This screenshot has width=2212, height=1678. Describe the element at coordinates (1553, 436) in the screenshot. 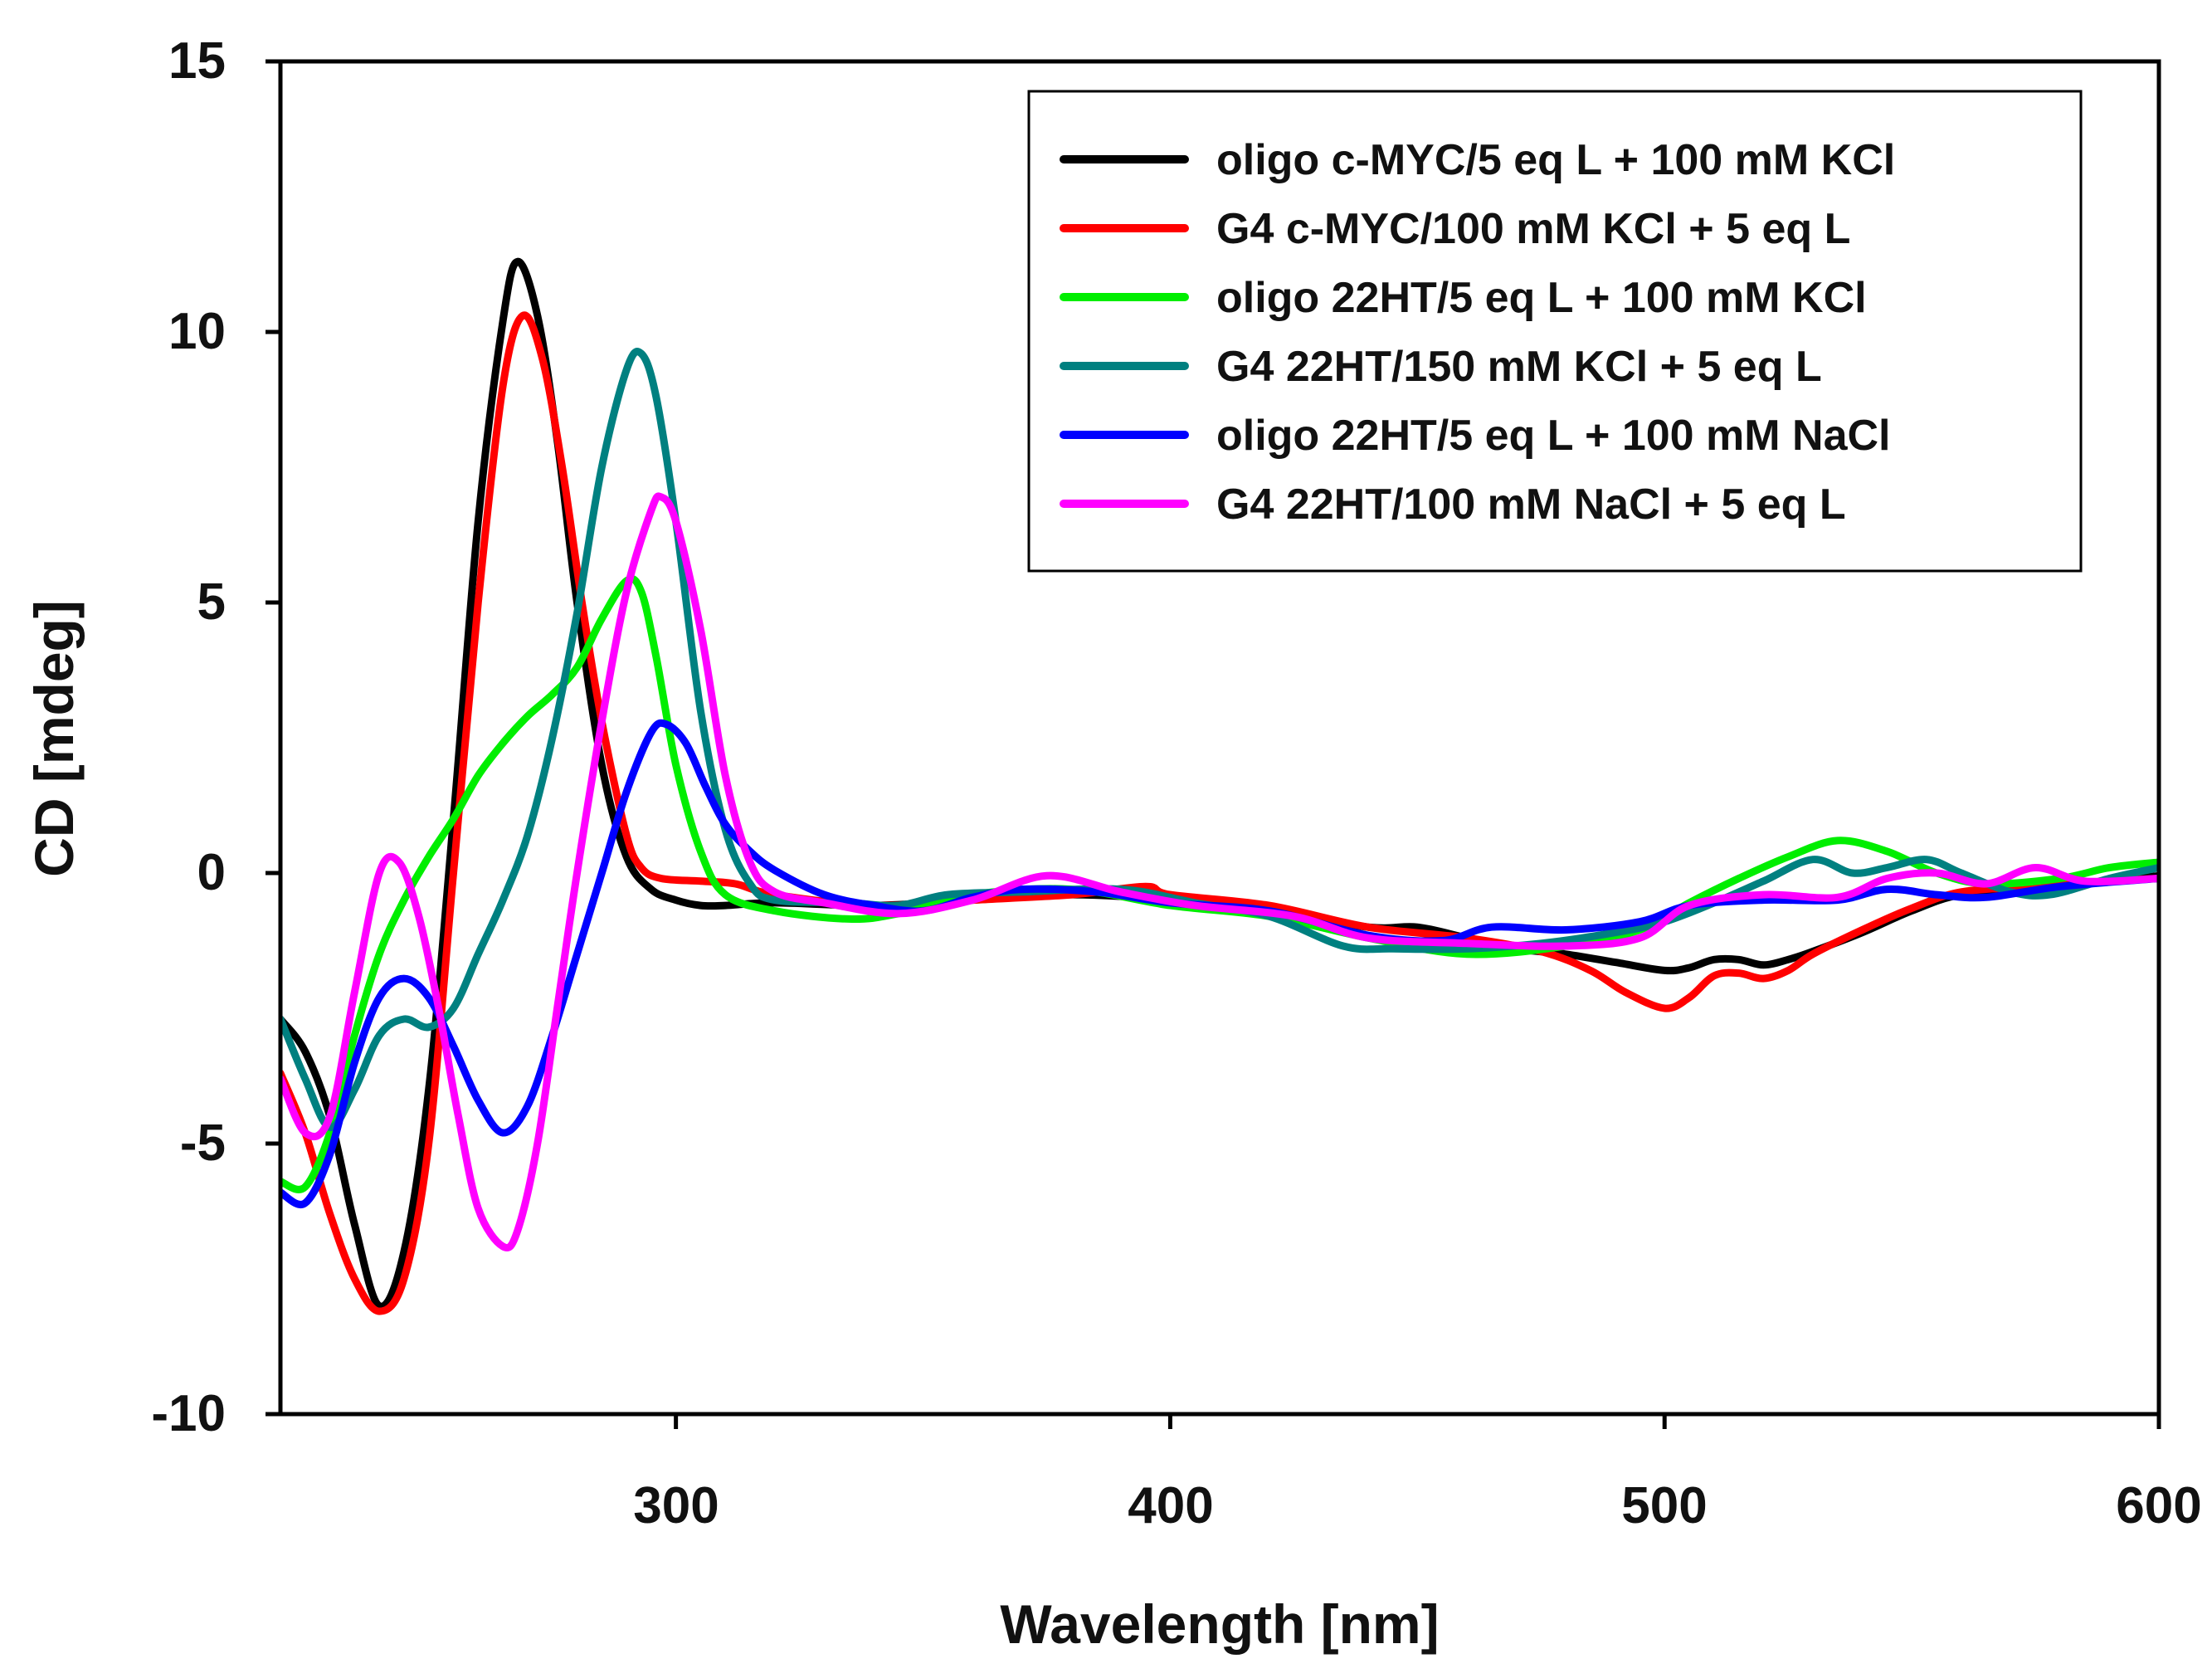

I see `legend-label: oligo 22HT/5 eq L + 100 mM NaCl` at that location.